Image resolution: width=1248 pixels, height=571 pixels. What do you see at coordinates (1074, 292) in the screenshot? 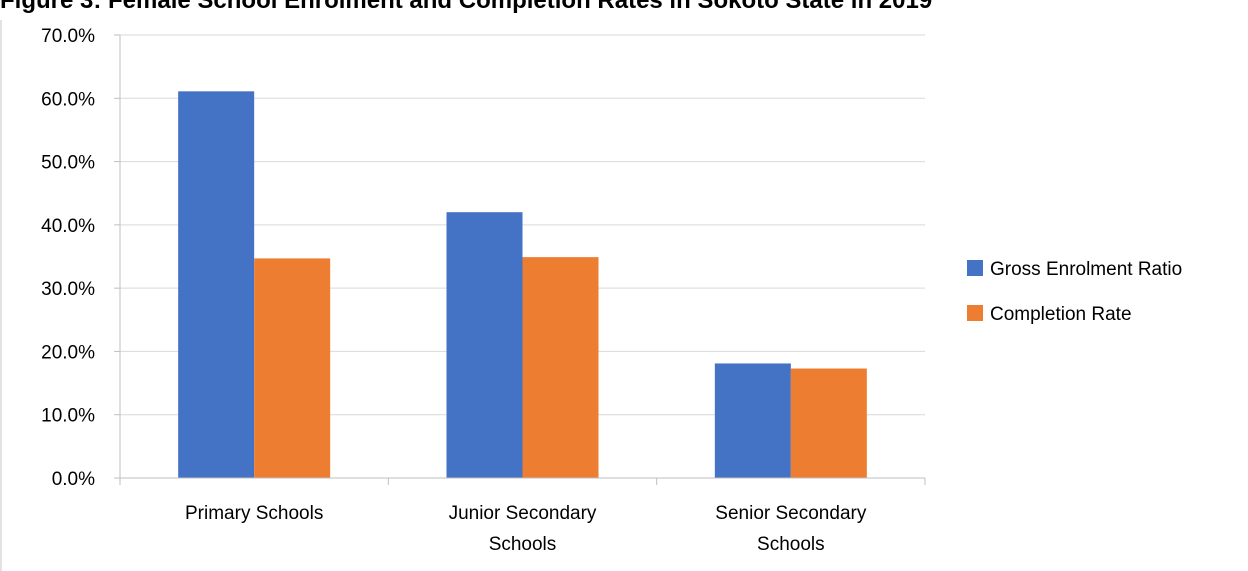
I see `legend: Gross Enrolment Ratio Completion Rate` at bounding box center [1074, 292].